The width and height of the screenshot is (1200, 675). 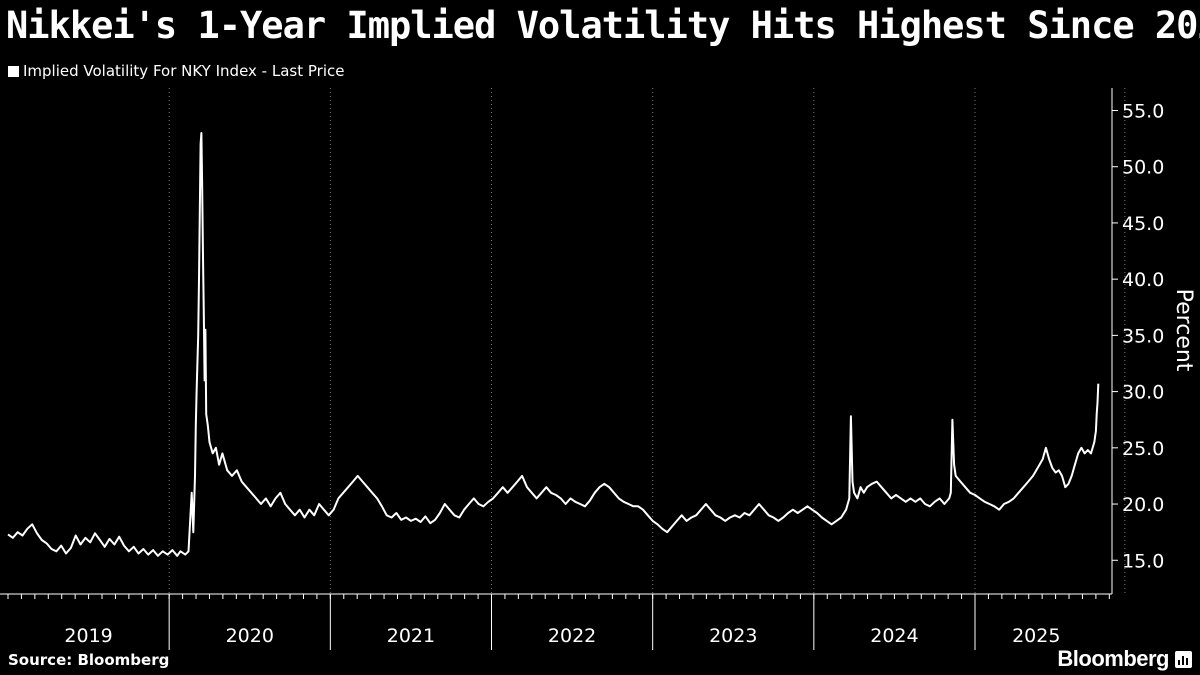 I want to click on brand-logo-text: Bloomberg, so click(x=1113, y=658).